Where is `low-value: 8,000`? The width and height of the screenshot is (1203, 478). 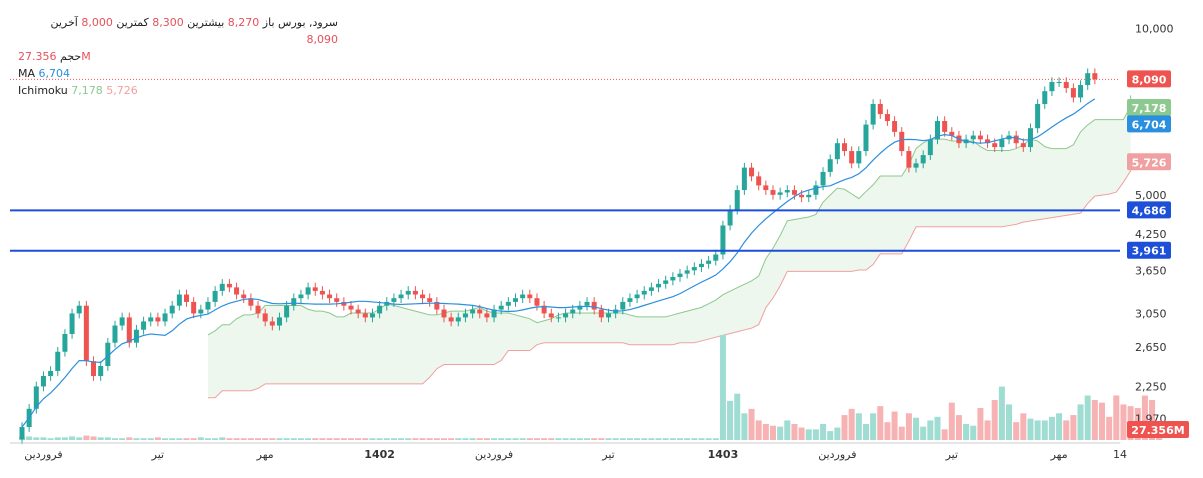 low-value: 8,000 is located at coordinates (97, 22).